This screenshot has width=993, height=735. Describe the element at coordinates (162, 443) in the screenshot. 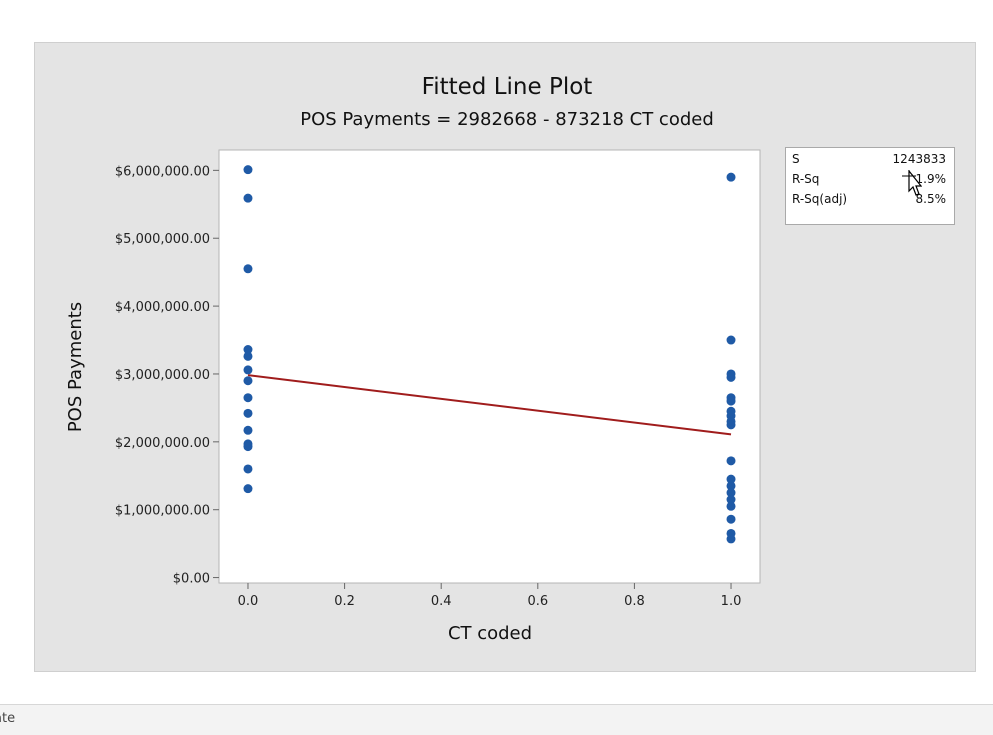

I see `y-tick-label: $2,000,000.00` at that location.